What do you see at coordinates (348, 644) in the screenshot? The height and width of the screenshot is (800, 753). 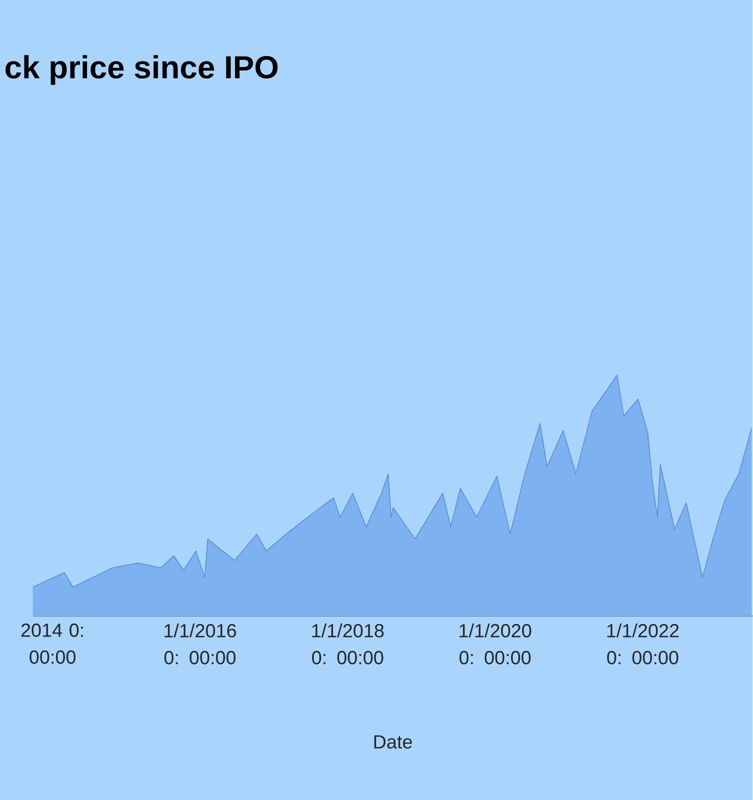 I see `x-tick-label: 1/1/2018 0: 00:00` at bounding box center [348, 644].